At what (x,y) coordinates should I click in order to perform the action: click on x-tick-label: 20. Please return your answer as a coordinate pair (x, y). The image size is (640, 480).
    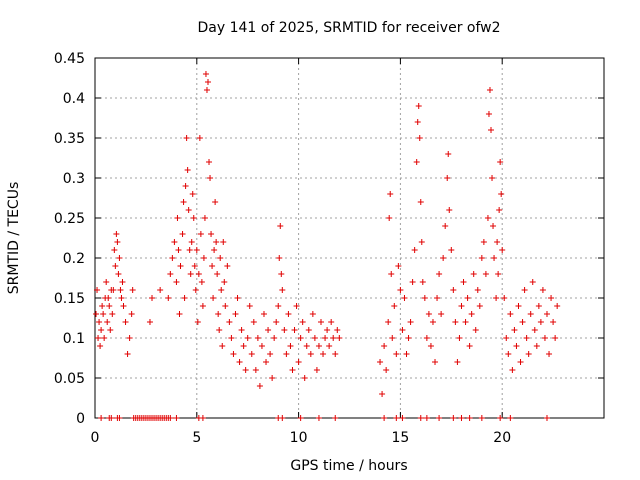
    Looking at the image, I should click on (502, 438).